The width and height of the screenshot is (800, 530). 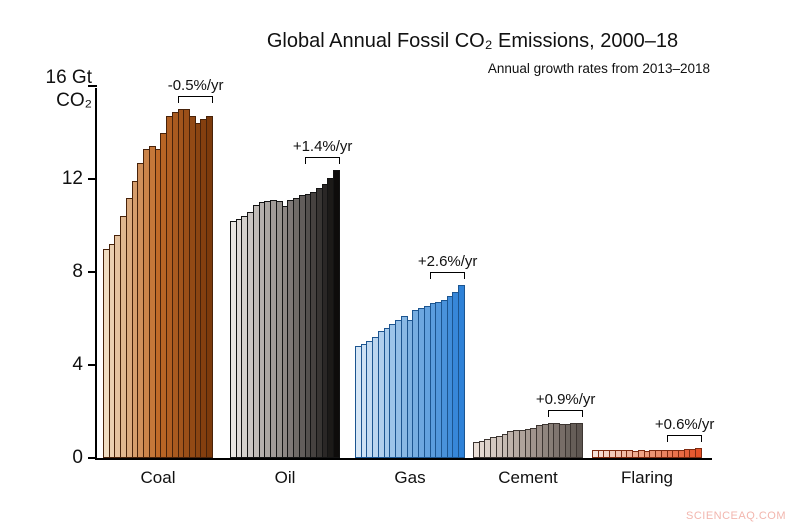 What do you see at coordinates (647, 477) in the screenshot?
I see `category-label-flaring: Flaring` at bounding box center [647, 477].